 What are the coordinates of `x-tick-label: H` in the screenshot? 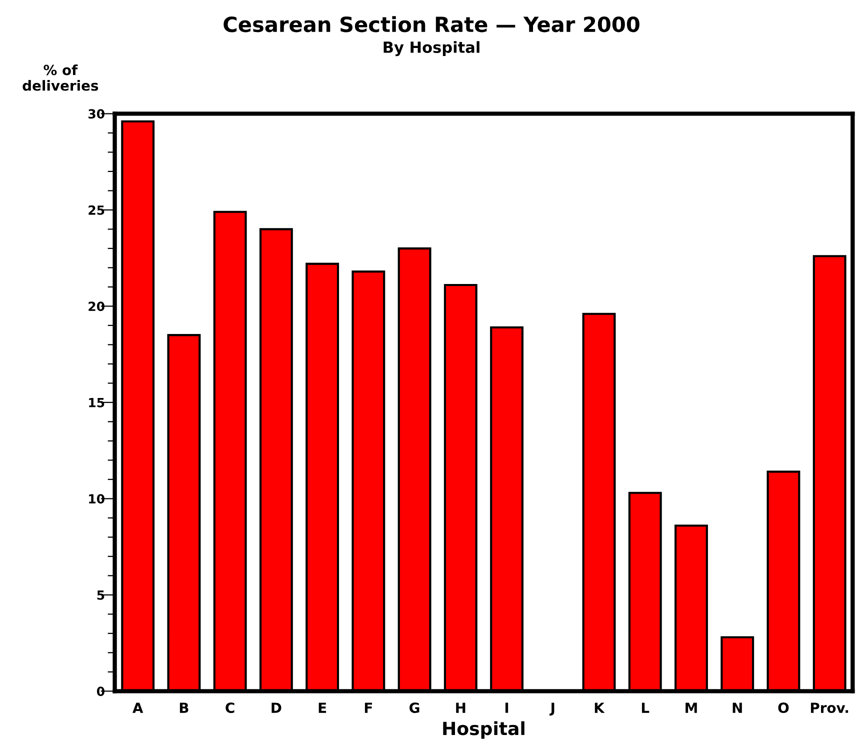 It's located at (461, 707).